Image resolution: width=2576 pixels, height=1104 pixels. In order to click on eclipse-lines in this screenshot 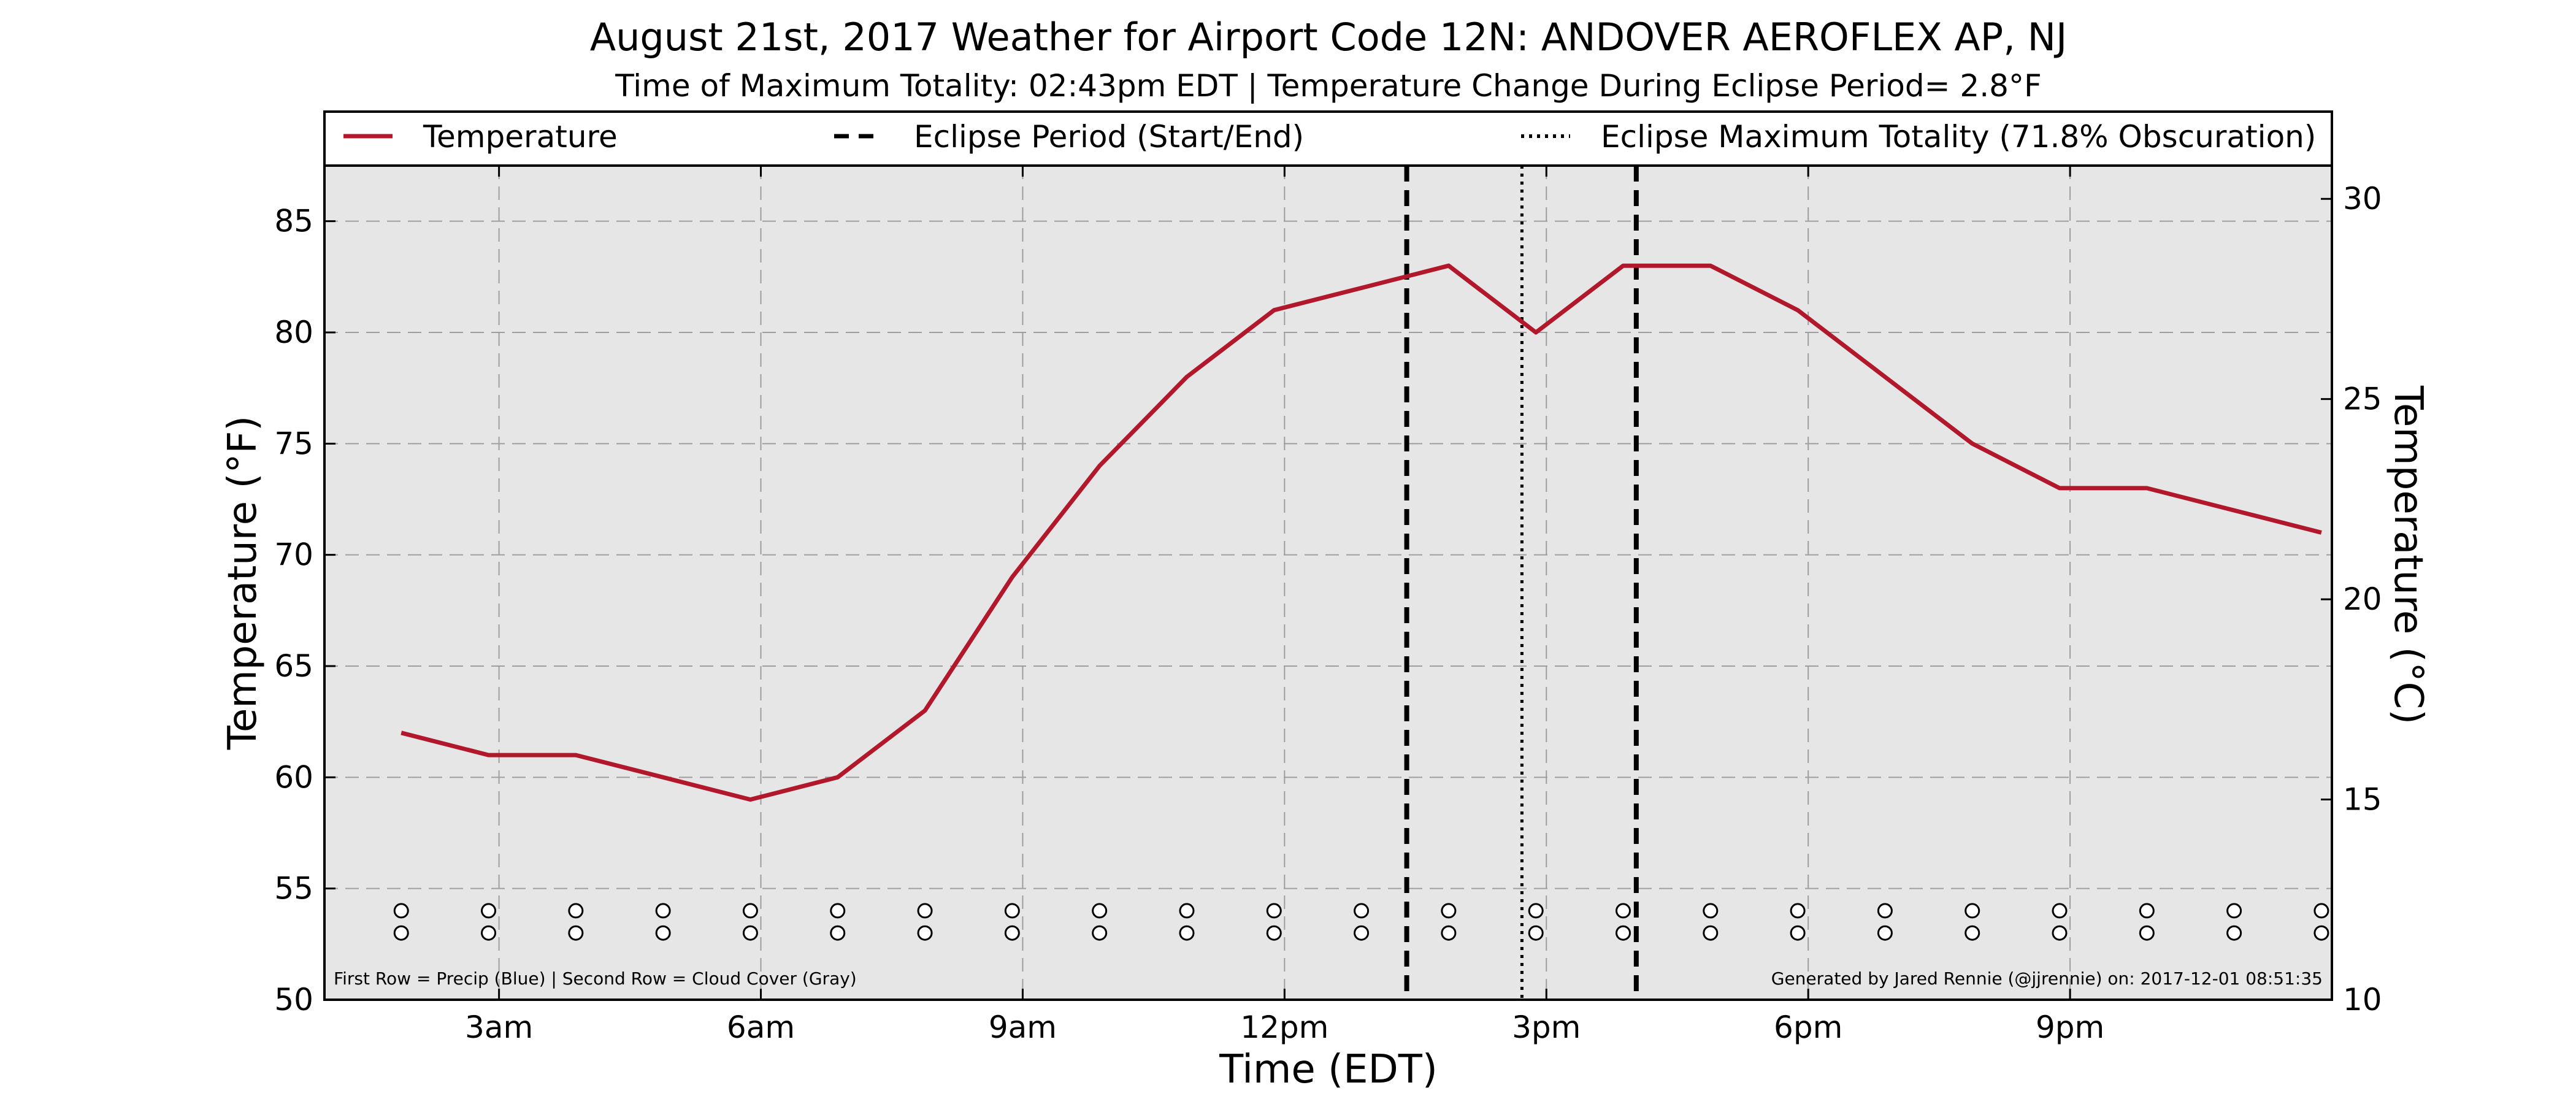, I will do `click(1521, 583)`.